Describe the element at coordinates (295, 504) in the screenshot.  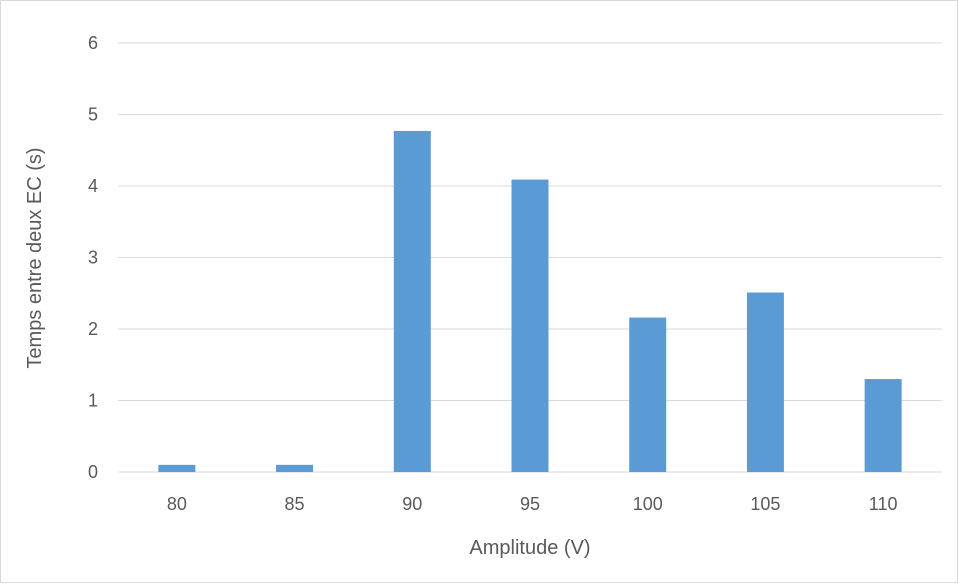
I see `x-tick-label: 85` at that location.